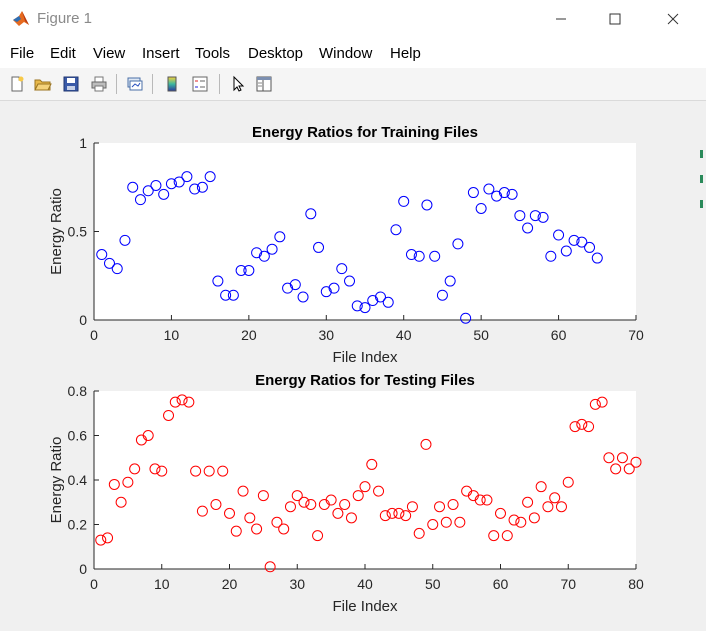  I want to click on link-plot-icon, so click(135, 84).